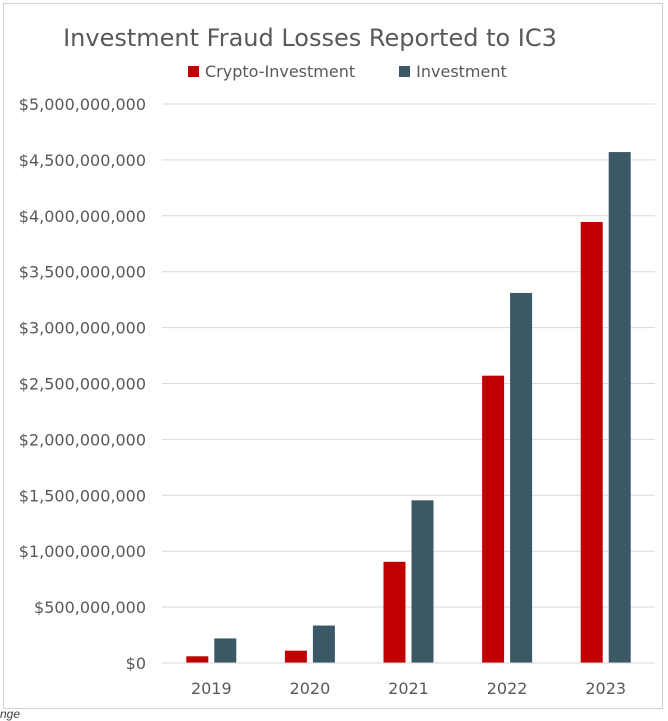 Image resolution: width=668 pixels, height=721 pixels. I want to click on y-tick-label: $5,000,000,000, so click(82, 104).